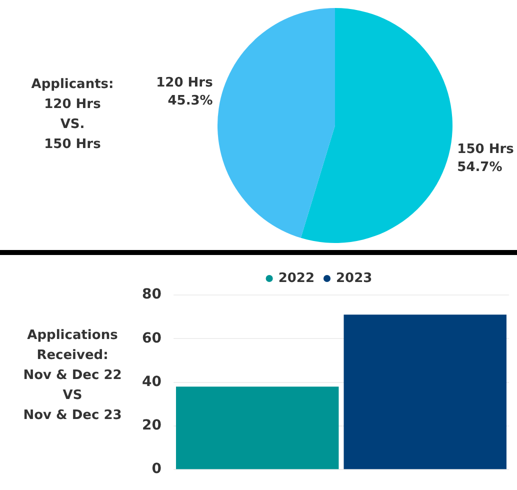 The height and width of the screenshot is (490, 517). Describe the element at coordinates (190, 101) in the screenshot. I see `data-label: 45.3%` at that location.